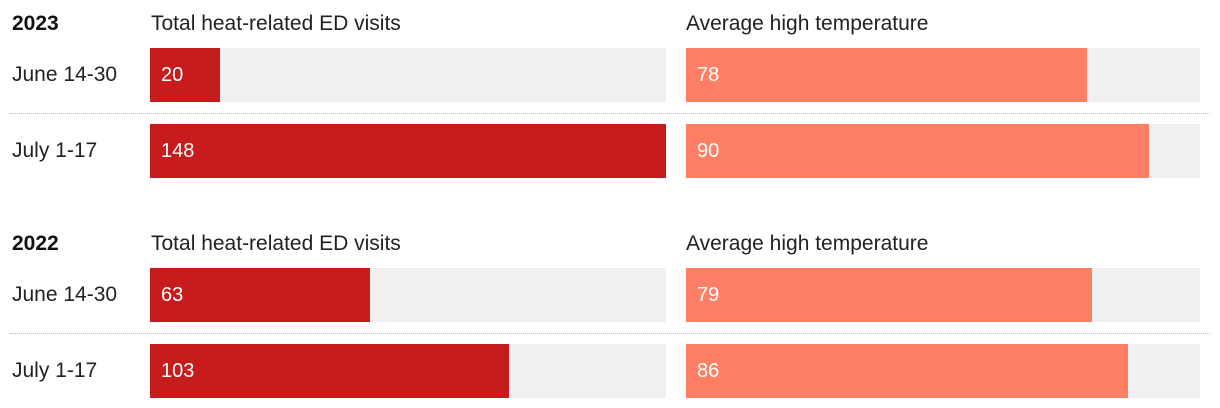 The image size is (1220, 408). I want to click on visits-value-label: 148, so click(178, 151).